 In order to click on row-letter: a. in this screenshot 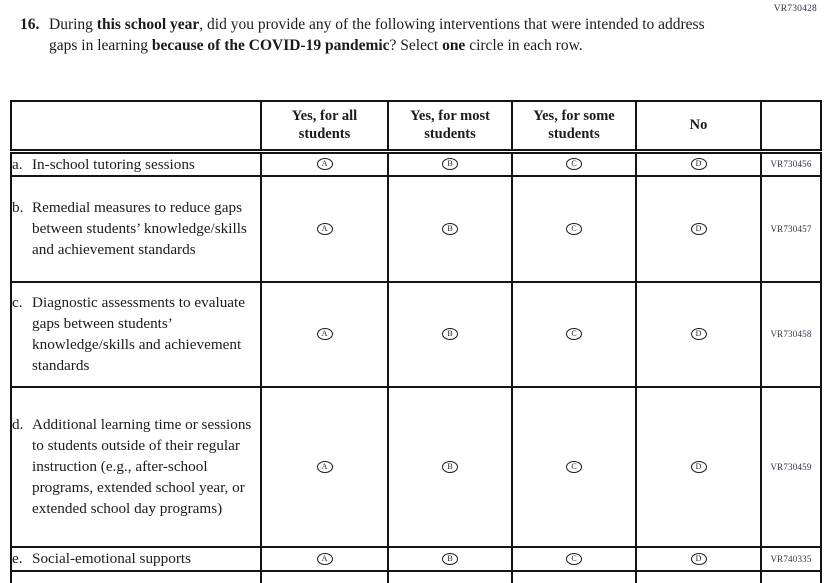, I will do `click(17, 164)`.